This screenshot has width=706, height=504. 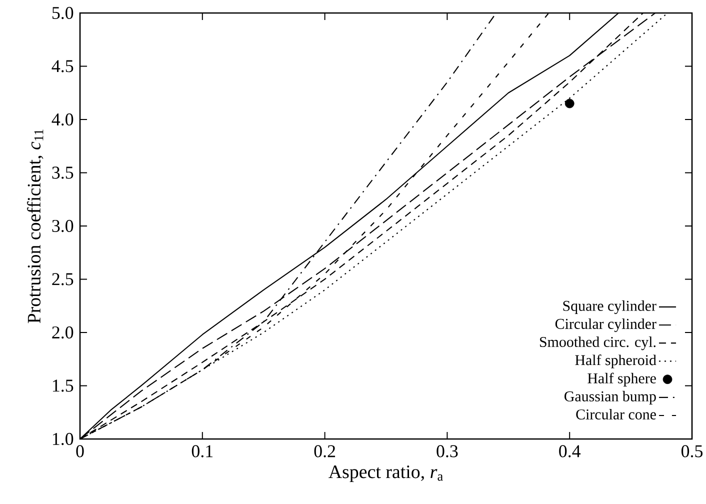 I want to click on y-tick-label: 1.5, so click(x=63, y=386).